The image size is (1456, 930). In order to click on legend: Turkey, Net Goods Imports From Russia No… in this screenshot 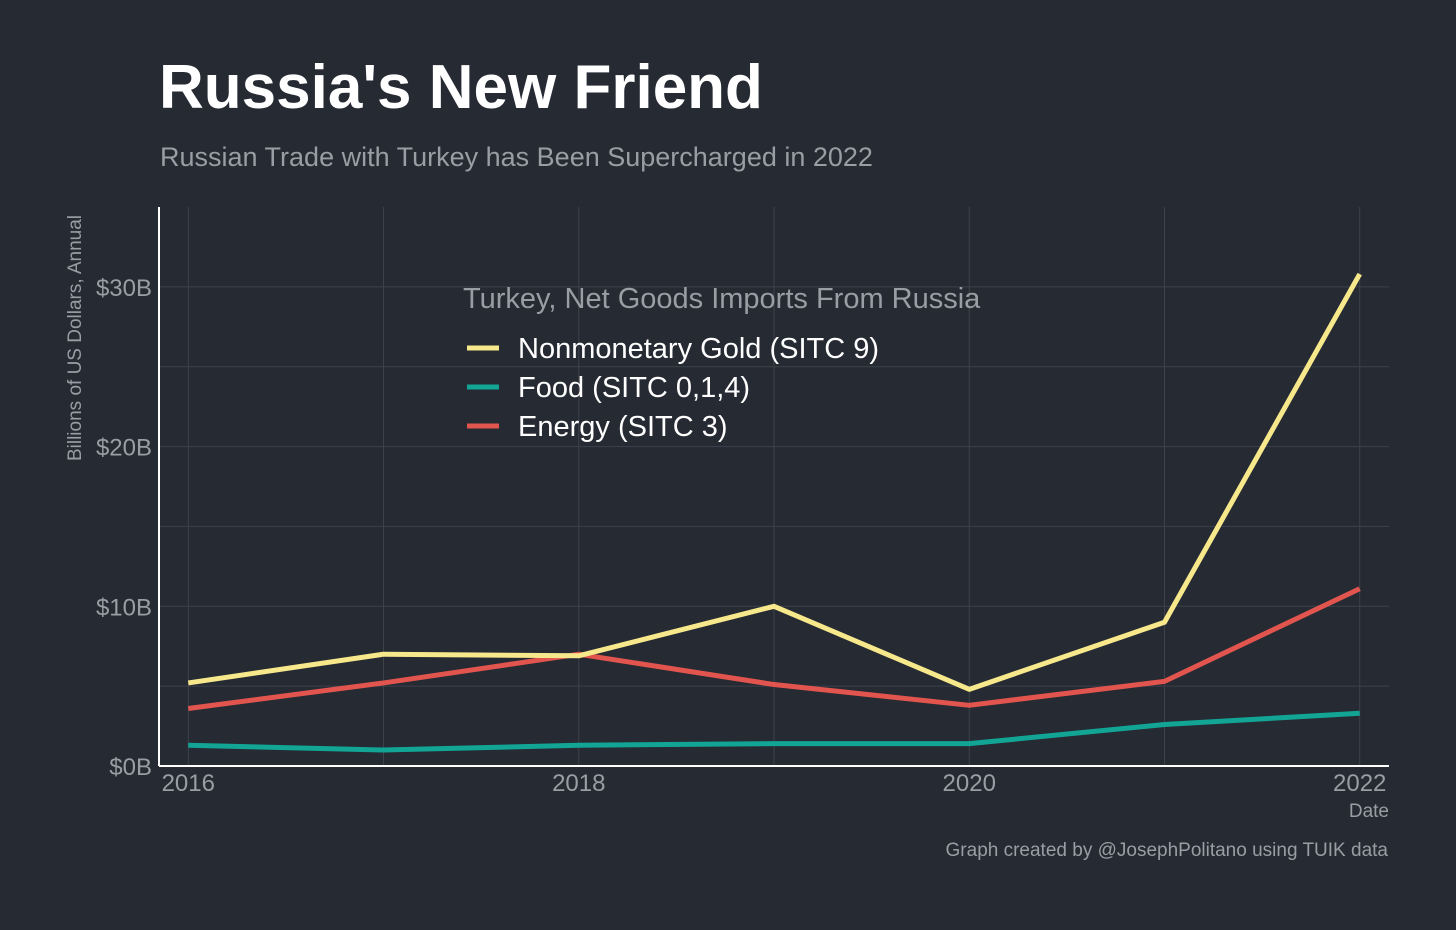, I will do `click(722, 363)`.